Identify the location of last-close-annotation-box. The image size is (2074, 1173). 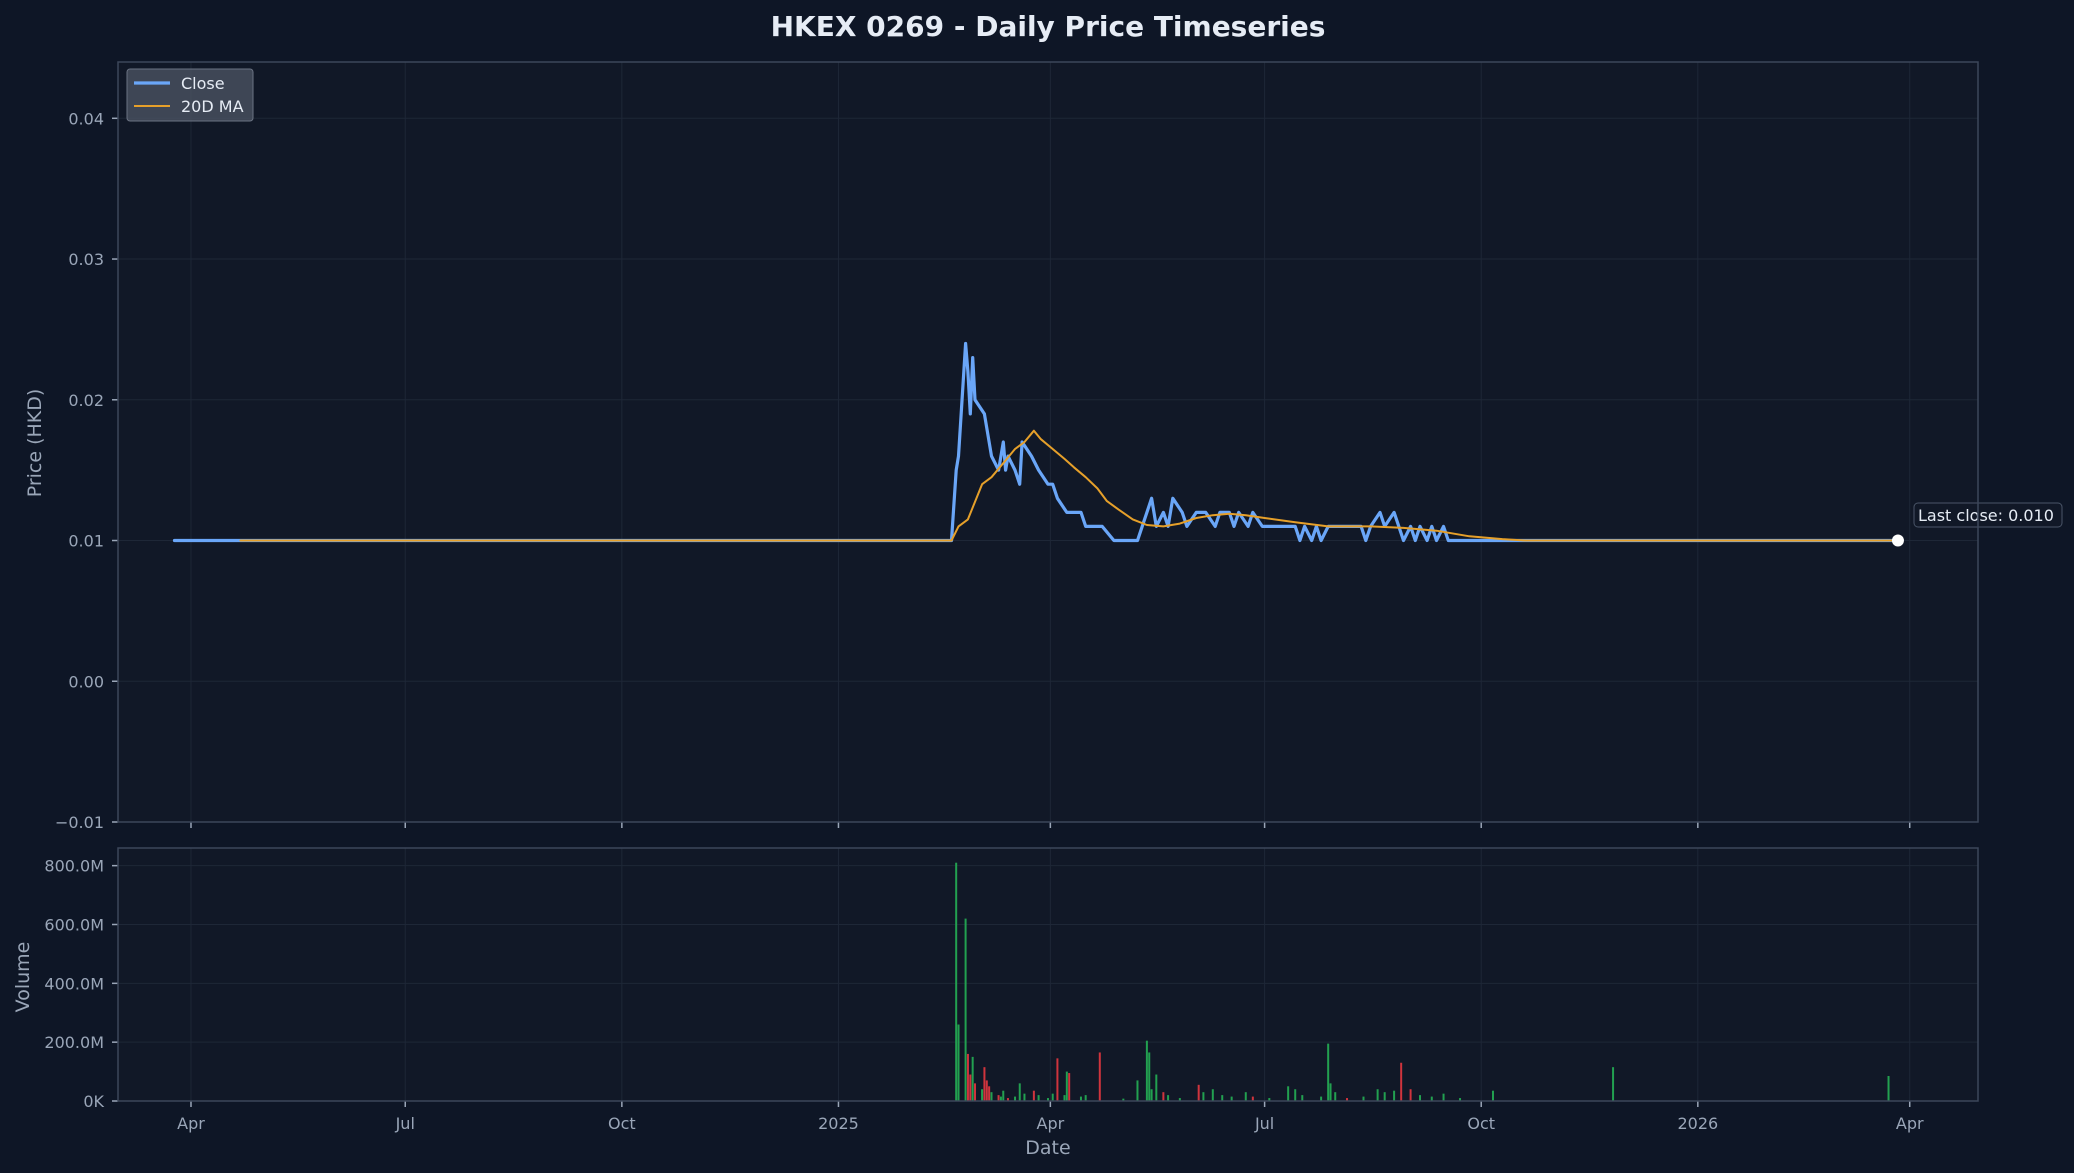
(1988, 515).